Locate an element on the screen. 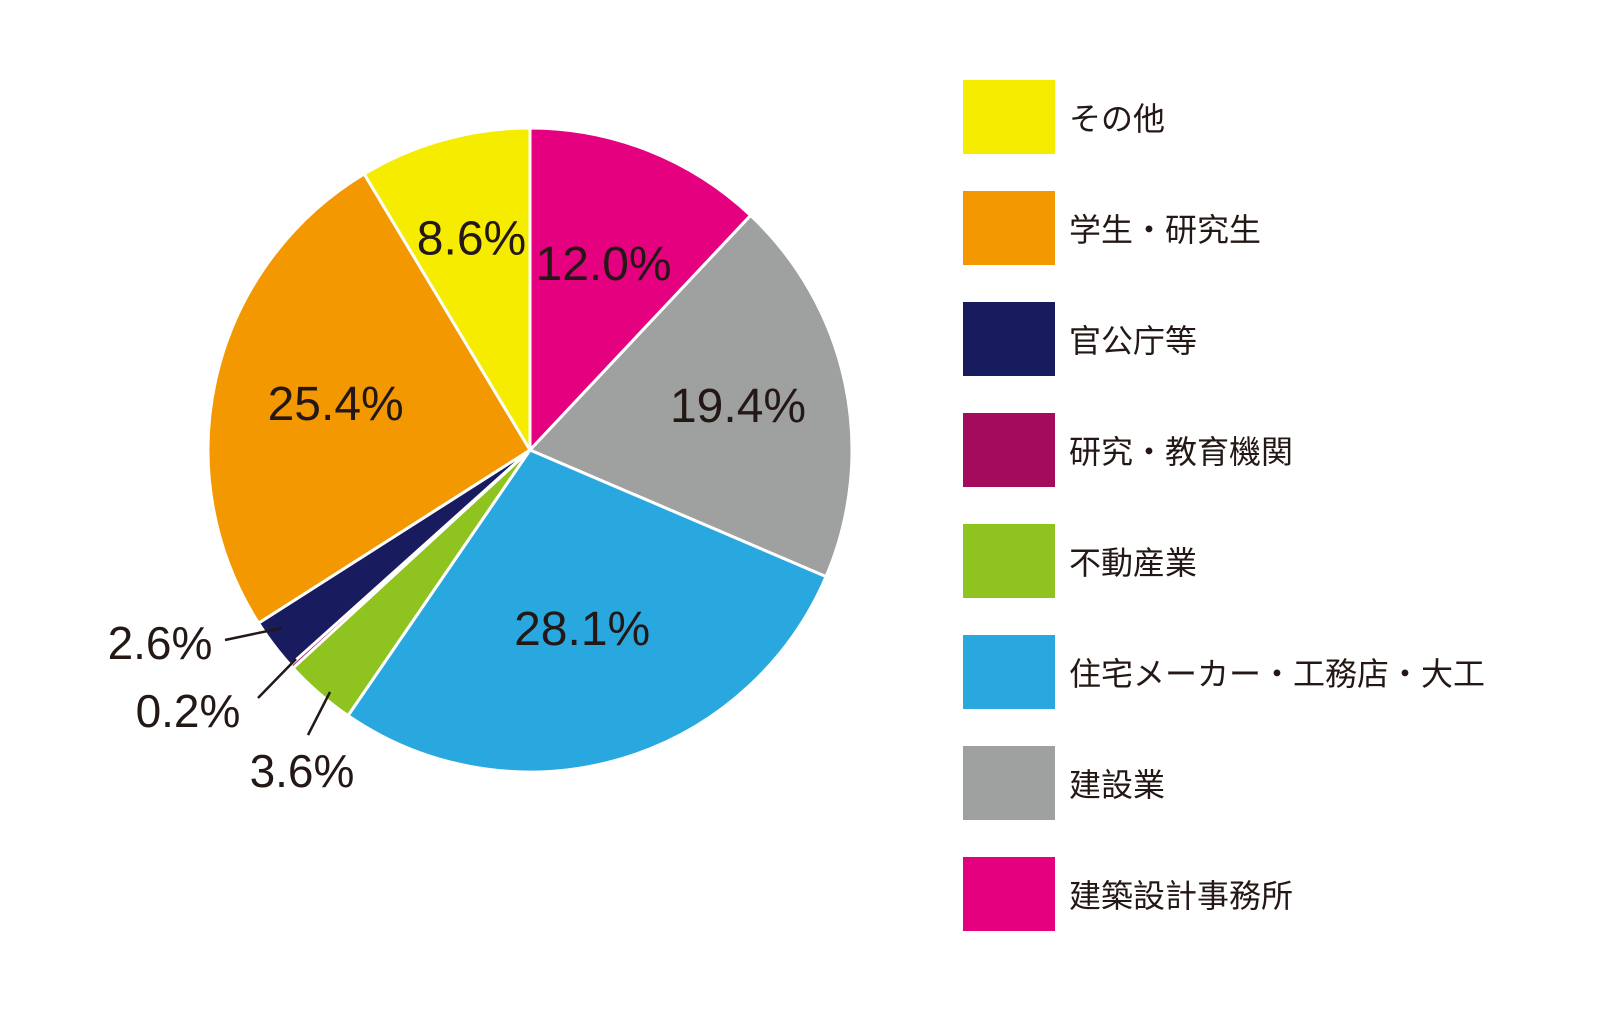 This screenshot has height=1011, width=1608. legend-item: 建築設計事務所 is located at coordinates (1128, 894).